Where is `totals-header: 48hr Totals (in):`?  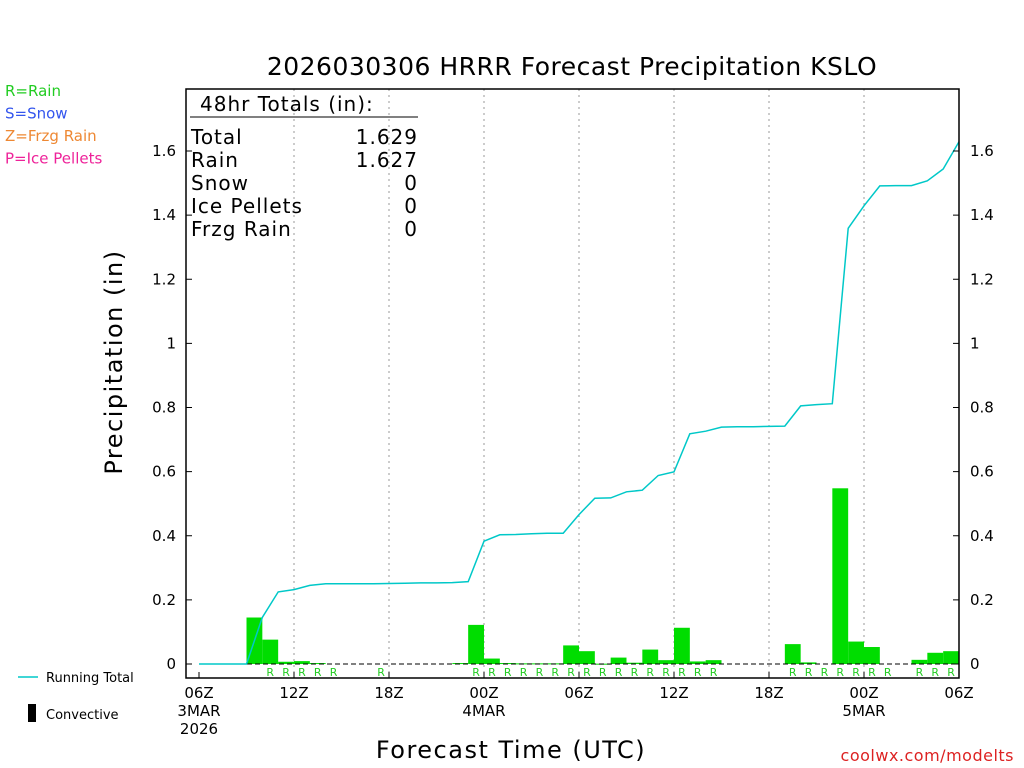 totals-header: 48hr Totals (in): is located at coordinates (287, 104).